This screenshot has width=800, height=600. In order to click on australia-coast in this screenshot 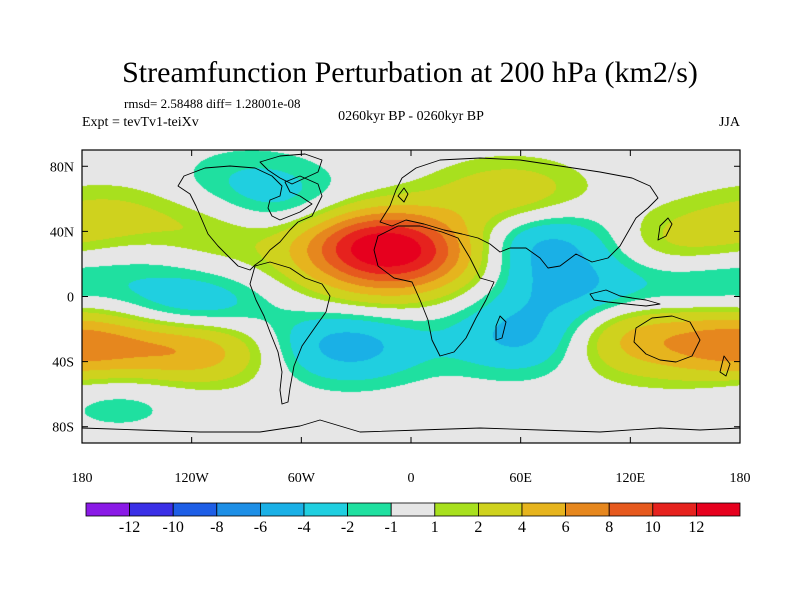, I will do `click(667, 339)`.